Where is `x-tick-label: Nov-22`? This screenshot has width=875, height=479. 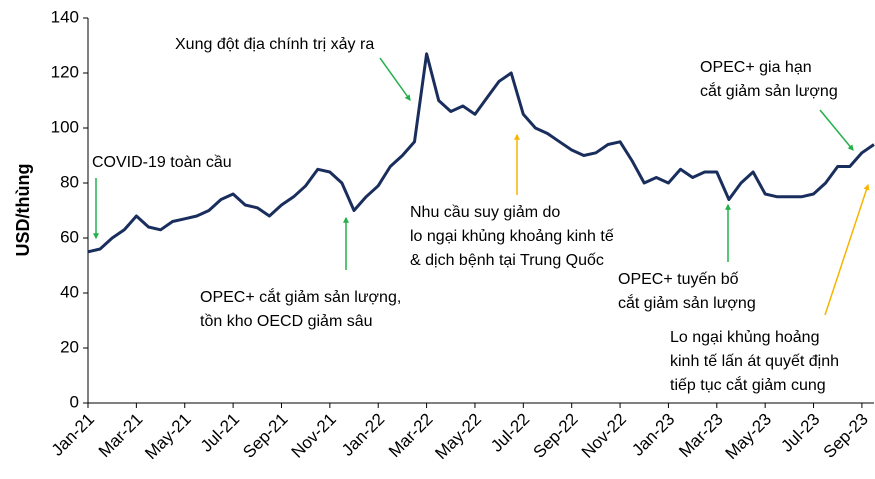
x-tick-label: Nov-22 is located at coordinates (604, 436).